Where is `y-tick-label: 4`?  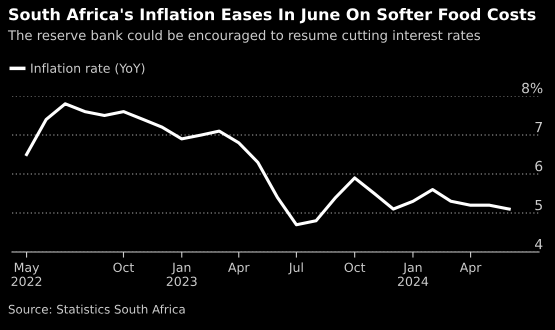
y-tick-label: 4 is located at coordinates (538, 244).